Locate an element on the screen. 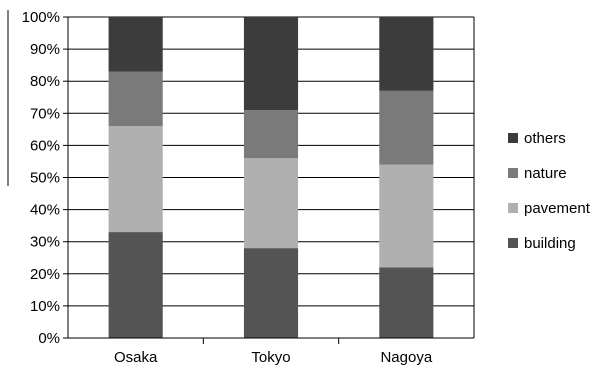 The width and height of the screenshot is (606, 369). y-tick-label: 100% is located at coordinates (41, 17).